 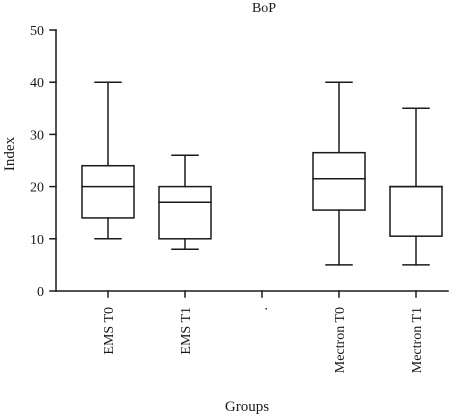 I want to click on chart-title: BoP, so click(x=264, y=8).